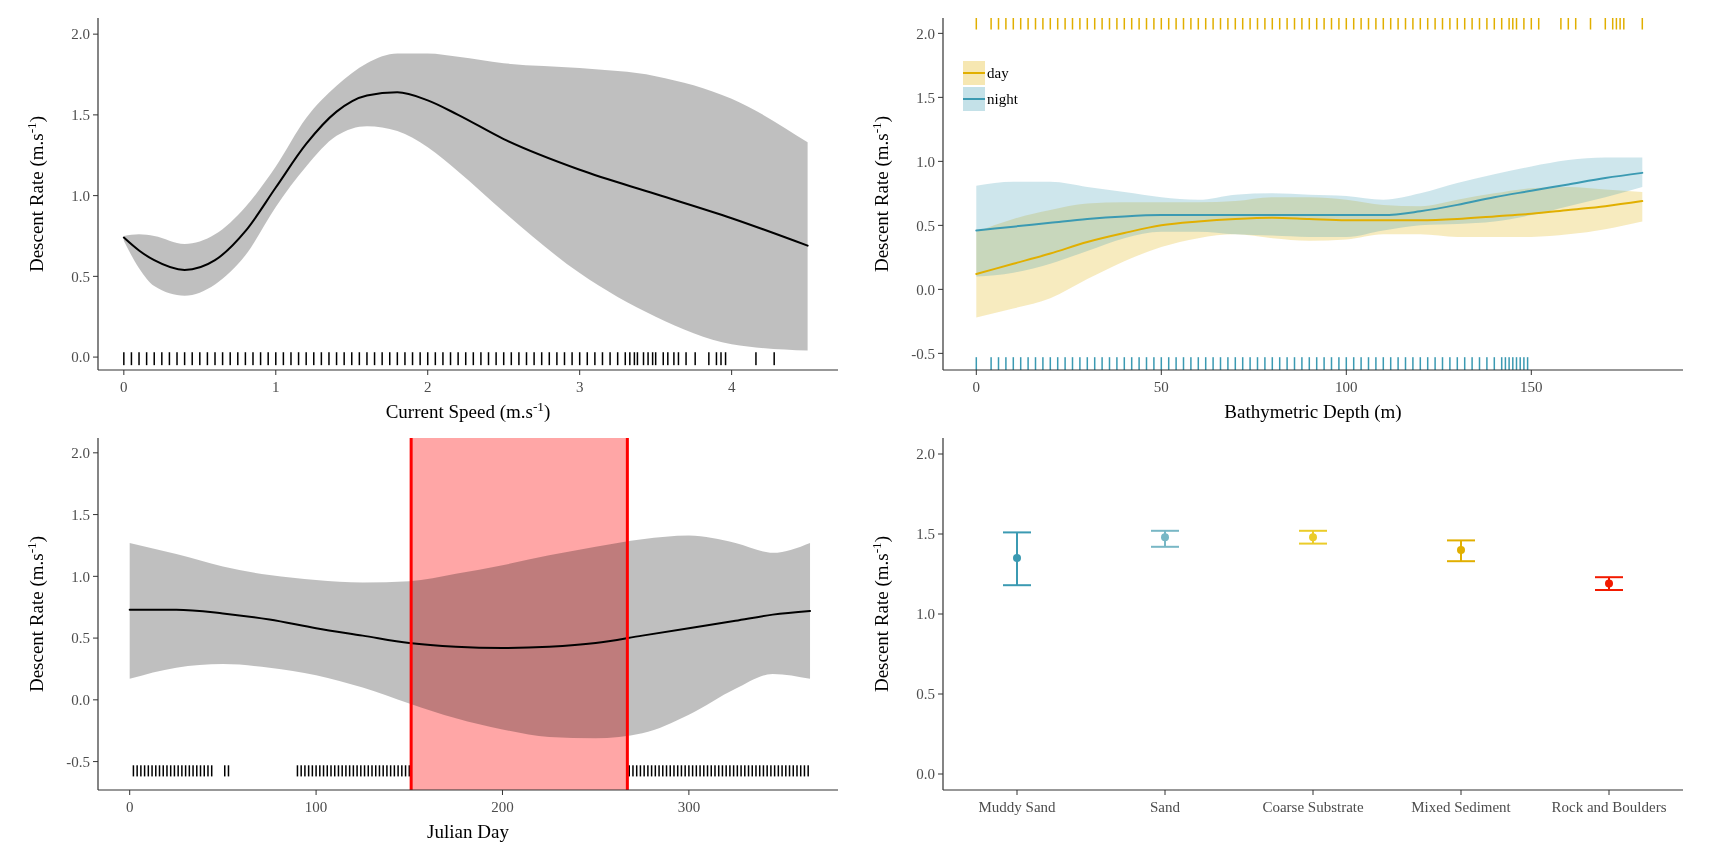 Image resolution: width=1709 pixels, height=858 pixels. Describe the element at coordinates (502, 807) in the screenshot. I see `x-tick-label: 200` at that location.